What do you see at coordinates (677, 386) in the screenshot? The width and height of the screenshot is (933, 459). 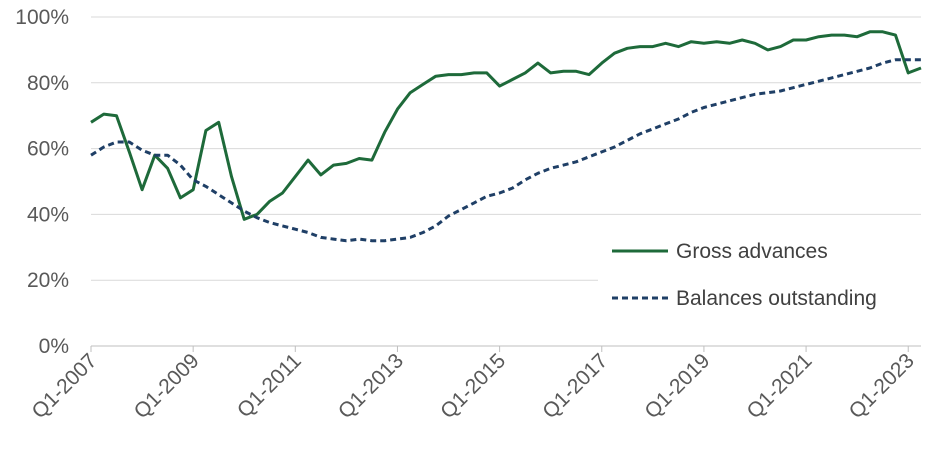 I see `x-tick-label: Q1-2019` at bounding box center [677, 386].